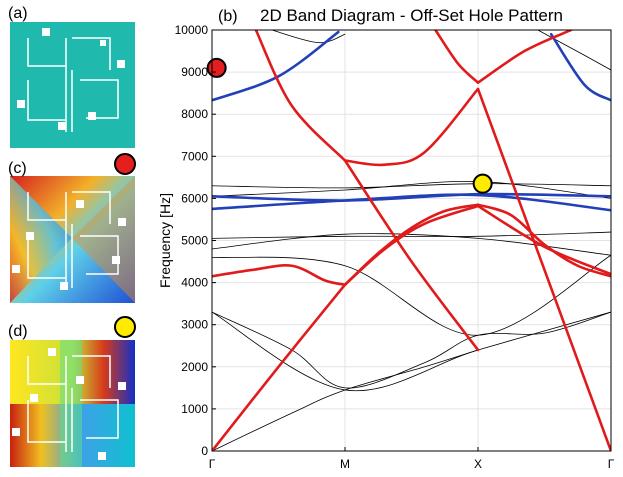  What do you see at coordinates (73, 84) in the screenshot?
I see `pattern-lines-a` at bounding box center [73, 84].